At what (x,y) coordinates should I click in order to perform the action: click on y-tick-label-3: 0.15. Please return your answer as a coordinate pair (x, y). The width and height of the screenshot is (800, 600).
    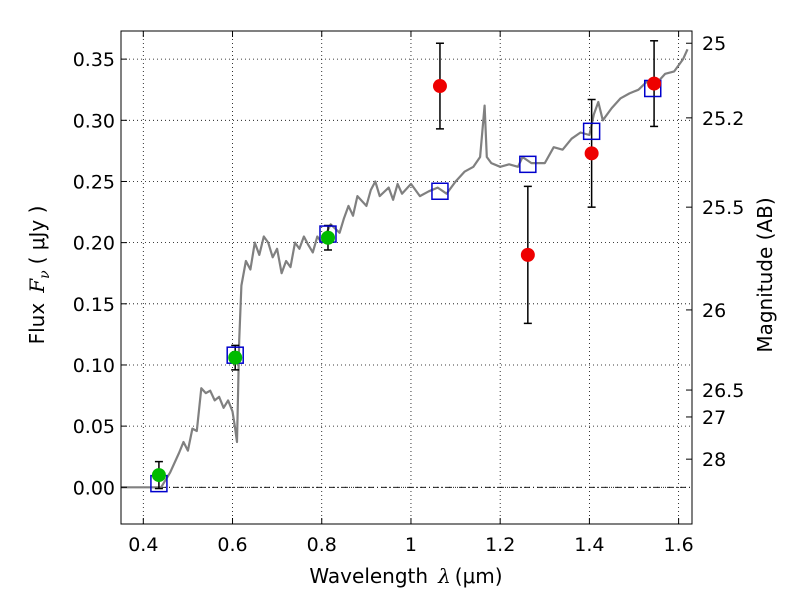
    Looking at the image, I should click on (94, 305).